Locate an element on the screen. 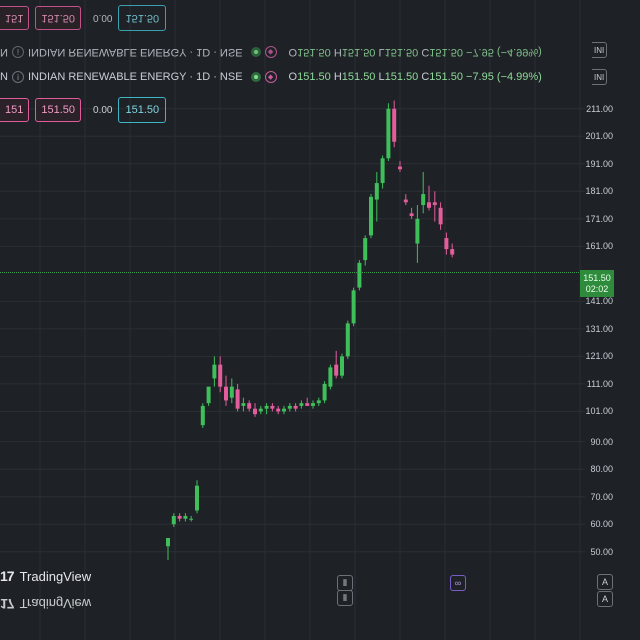  price-axis-label: 80.00 is located at coordinates (601, 469).